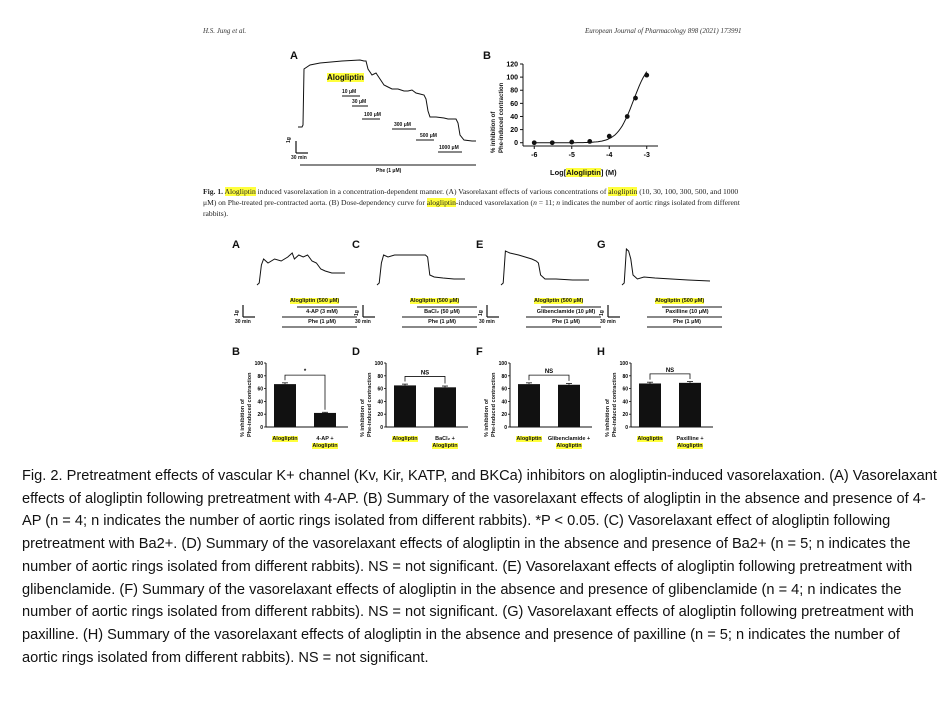 The height and width of the screenshot is (709, 945). What do you see at coordinates (236, 245) in the screenshot?
I see `fig2-trace-label: A` at bounding box center [236, 245].